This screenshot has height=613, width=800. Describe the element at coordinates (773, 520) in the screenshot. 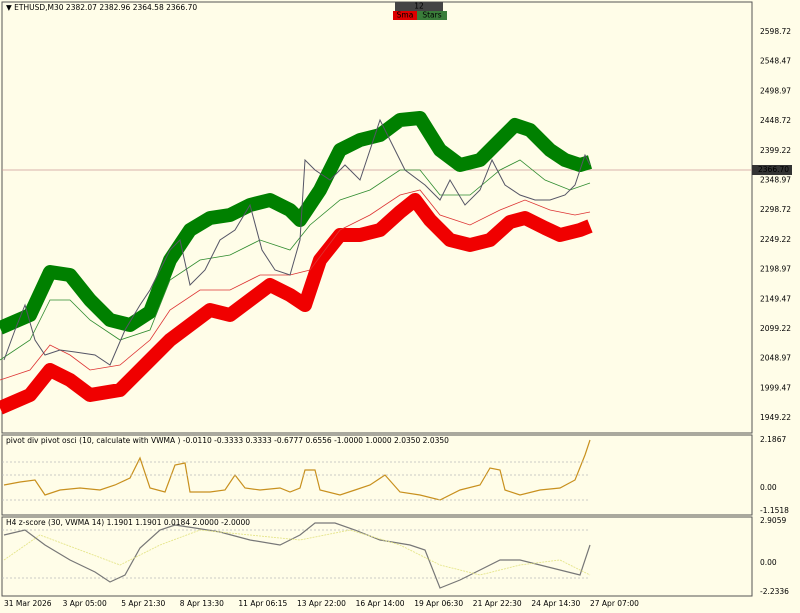

I see `panel-label: 2.9059` at that location.